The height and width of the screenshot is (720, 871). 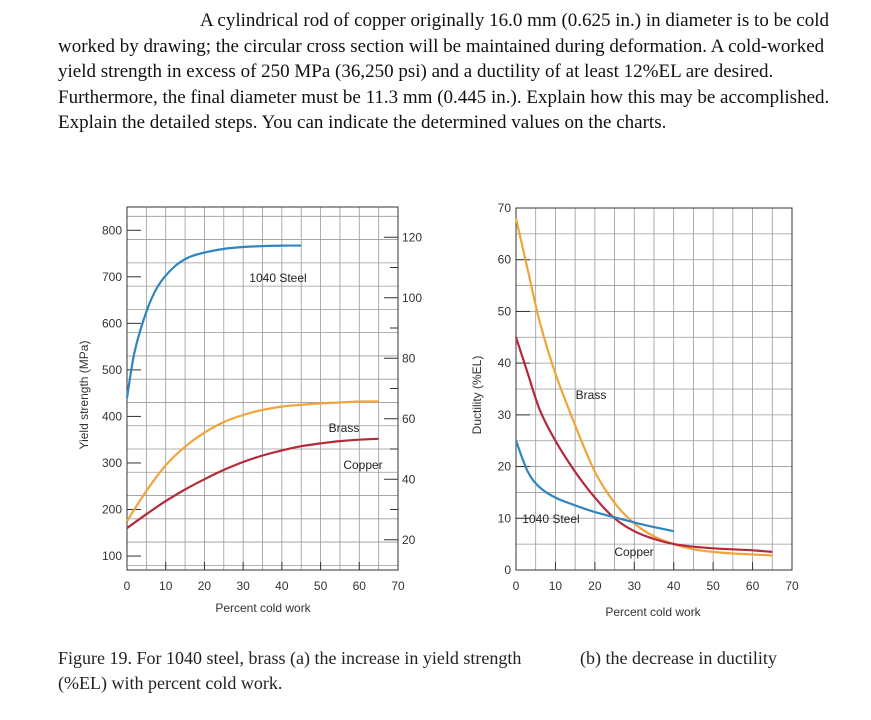 What do you see at coordinates (409, 419) in the screenshot?
I see `y2-tick-label: 60` at bounding box center [409, 419].